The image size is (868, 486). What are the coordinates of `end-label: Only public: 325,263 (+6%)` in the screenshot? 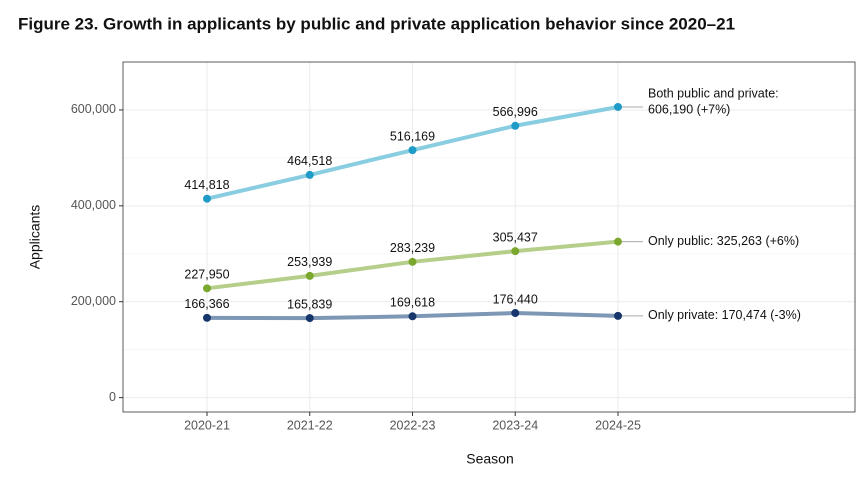 It's located at (723, 241).